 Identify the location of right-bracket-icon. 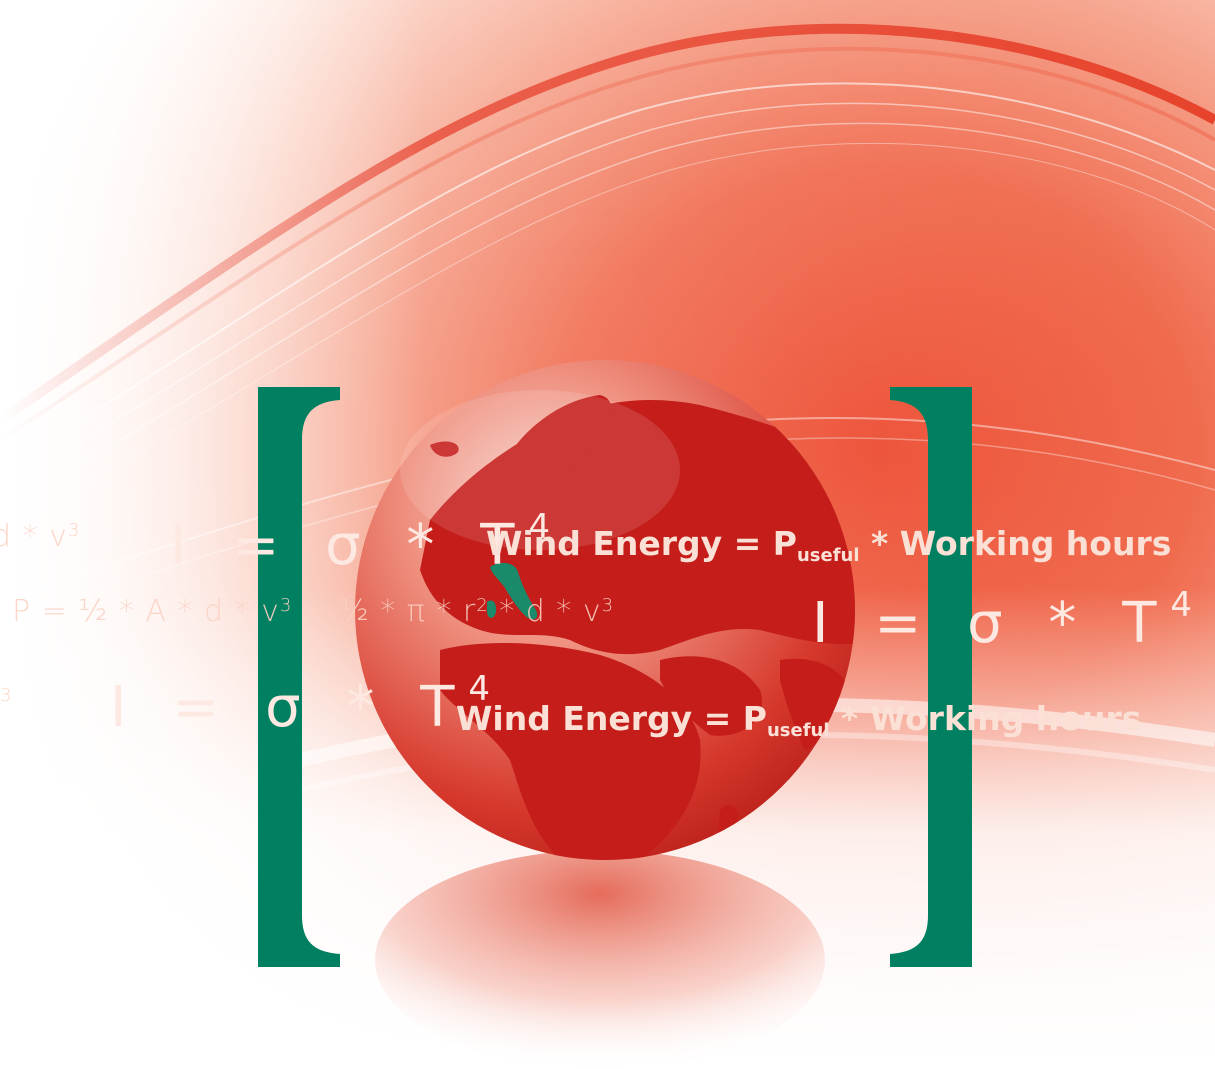
(931, 677).